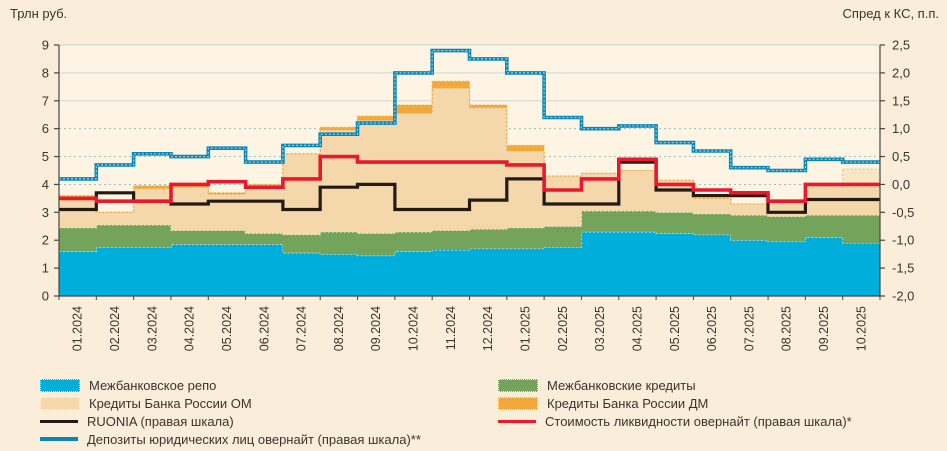 The width and height of the screenshot is (947, 451). I want to click on legend-label: Межбанковское репо, so click(153, 385).